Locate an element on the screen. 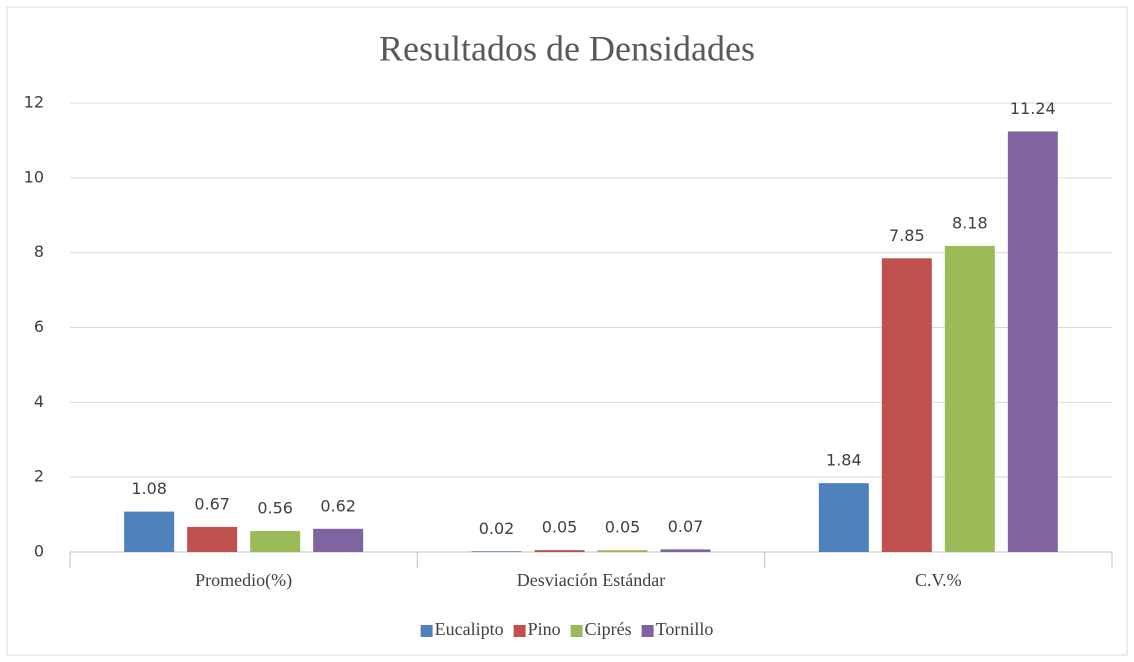 The width and height of the screenshot is (1134, 662). chart-title: Resultados de Densidades is located at coordinates (567, 48).